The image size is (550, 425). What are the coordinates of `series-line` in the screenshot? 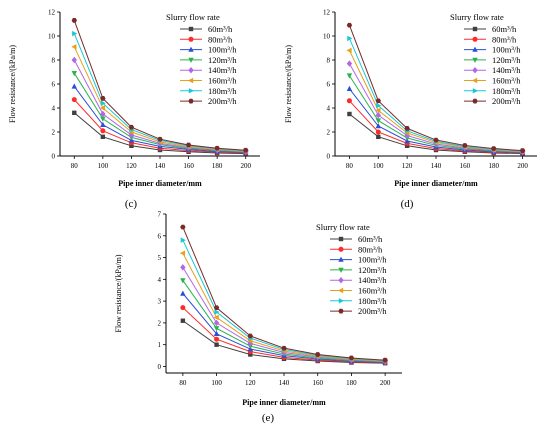 It's located at (284, 293).